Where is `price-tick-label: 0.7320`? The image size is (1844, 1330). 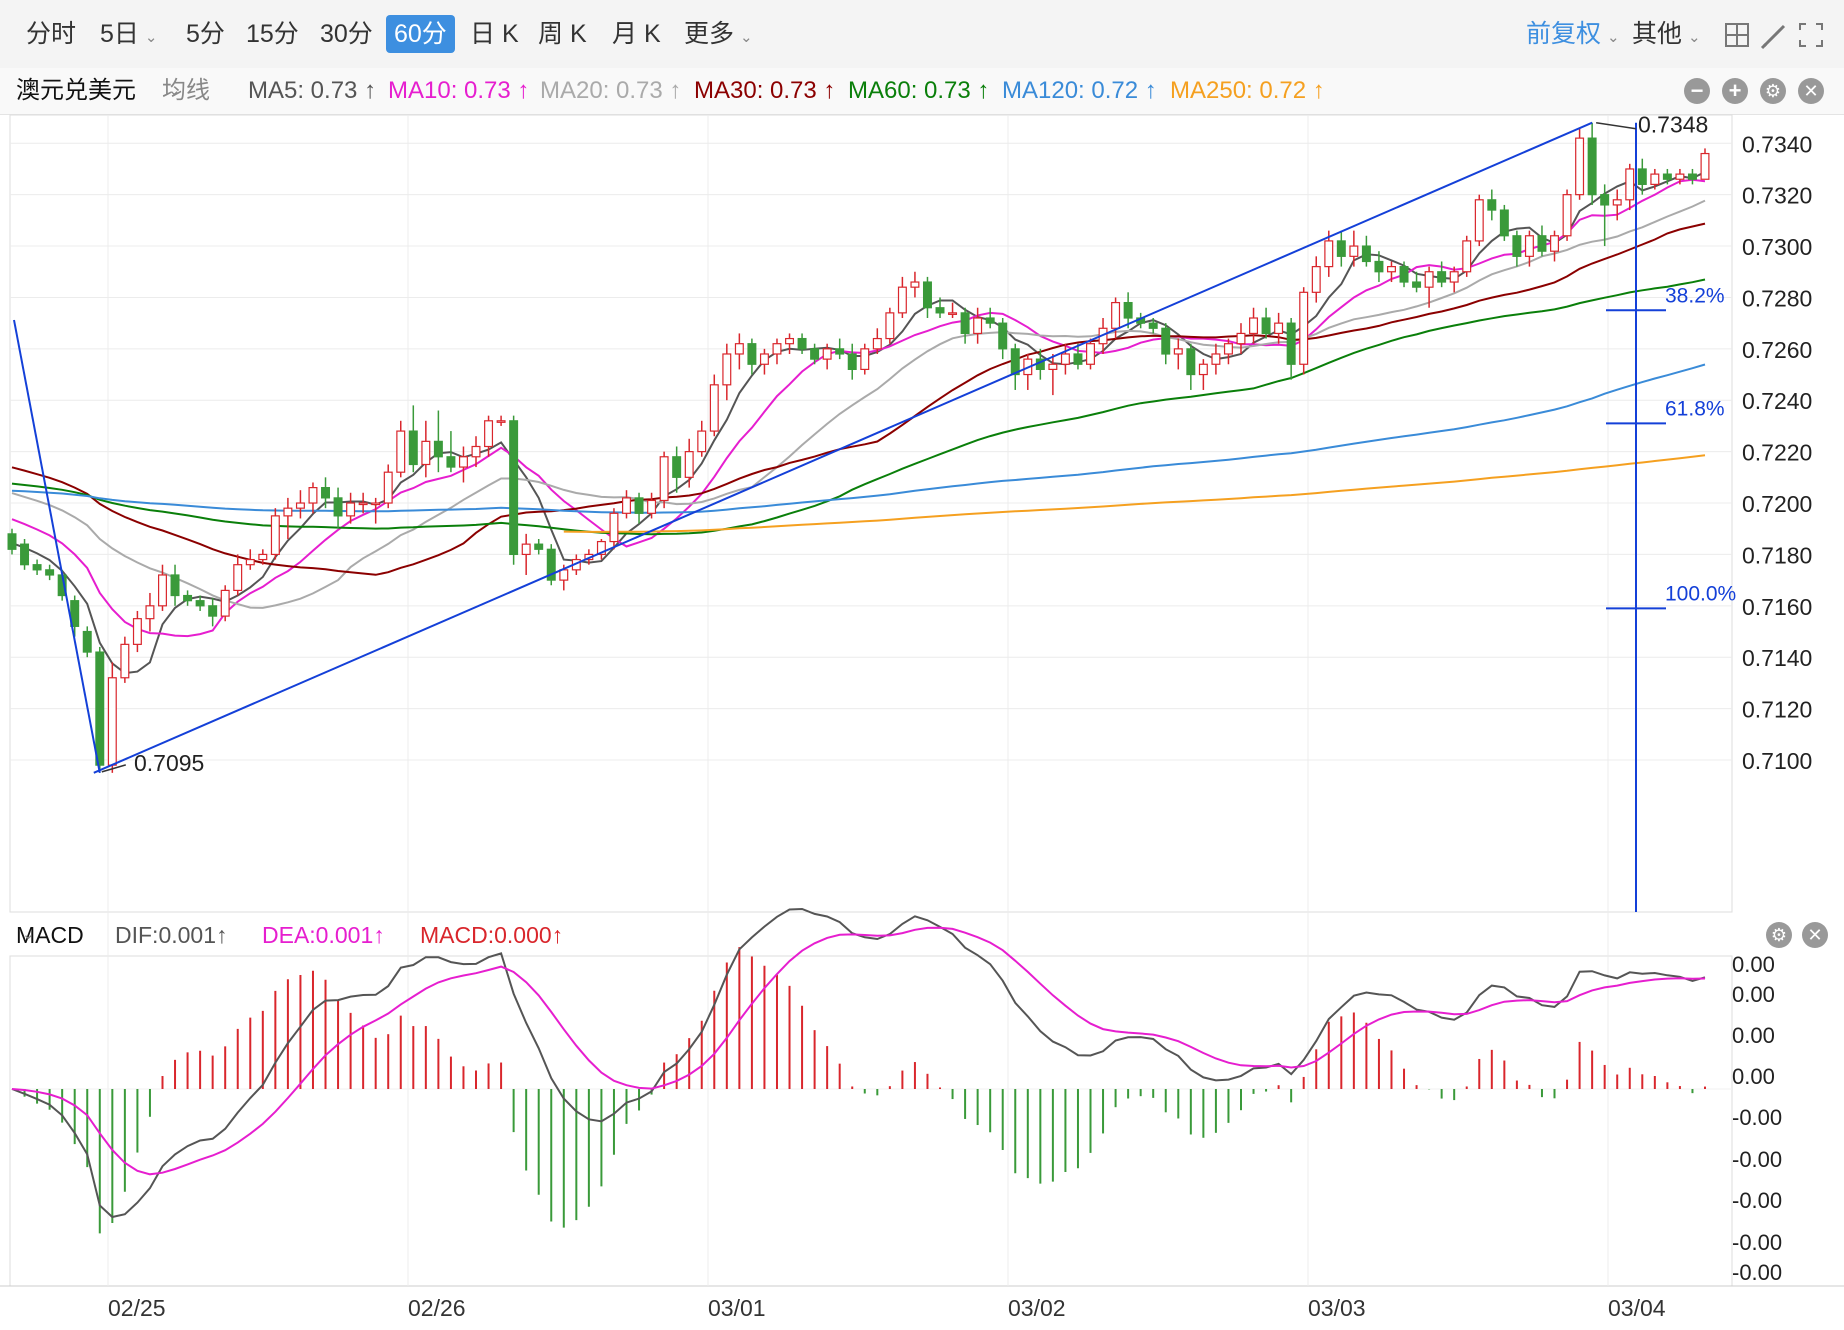 price-tick-label: 0.7320 is located at coordinates (1777, 196).